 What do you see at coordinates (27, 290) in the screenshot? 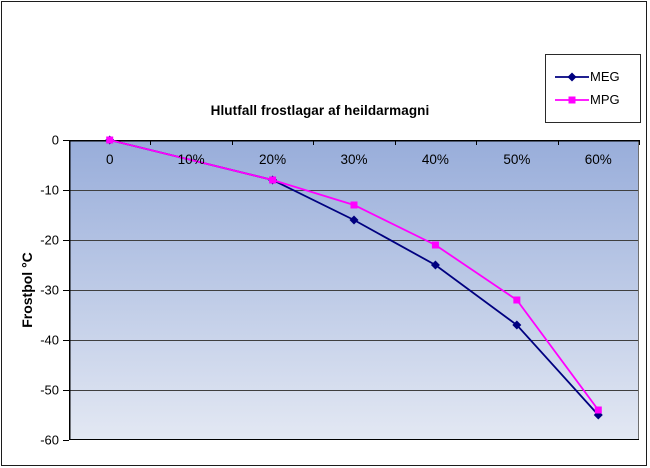
I see `y-axis-title: Frostþol °C` at bounding box center [27, 290].